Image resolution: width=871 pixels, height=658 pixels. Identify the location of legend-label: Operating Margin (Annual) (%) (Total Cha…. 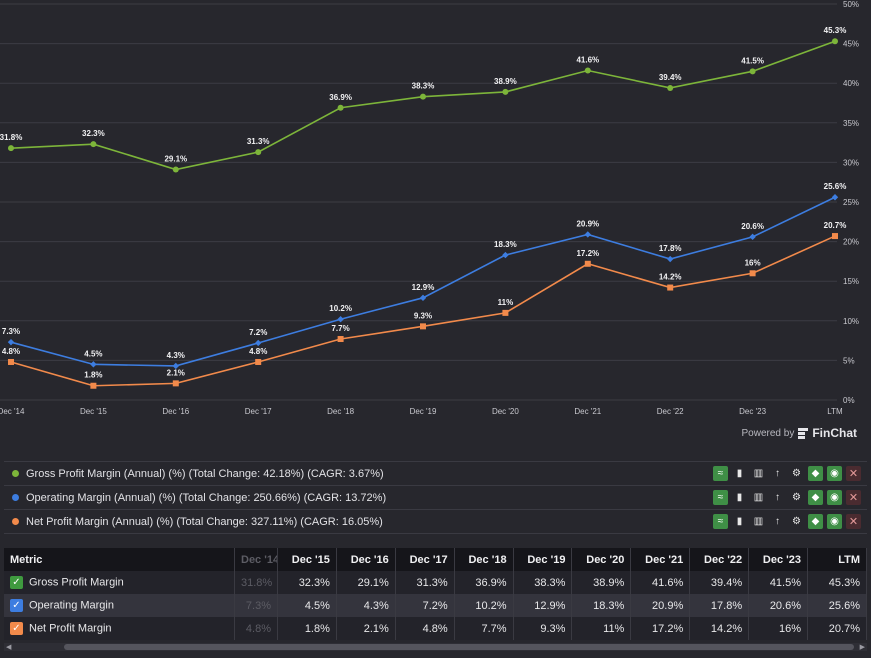
(206, 497).